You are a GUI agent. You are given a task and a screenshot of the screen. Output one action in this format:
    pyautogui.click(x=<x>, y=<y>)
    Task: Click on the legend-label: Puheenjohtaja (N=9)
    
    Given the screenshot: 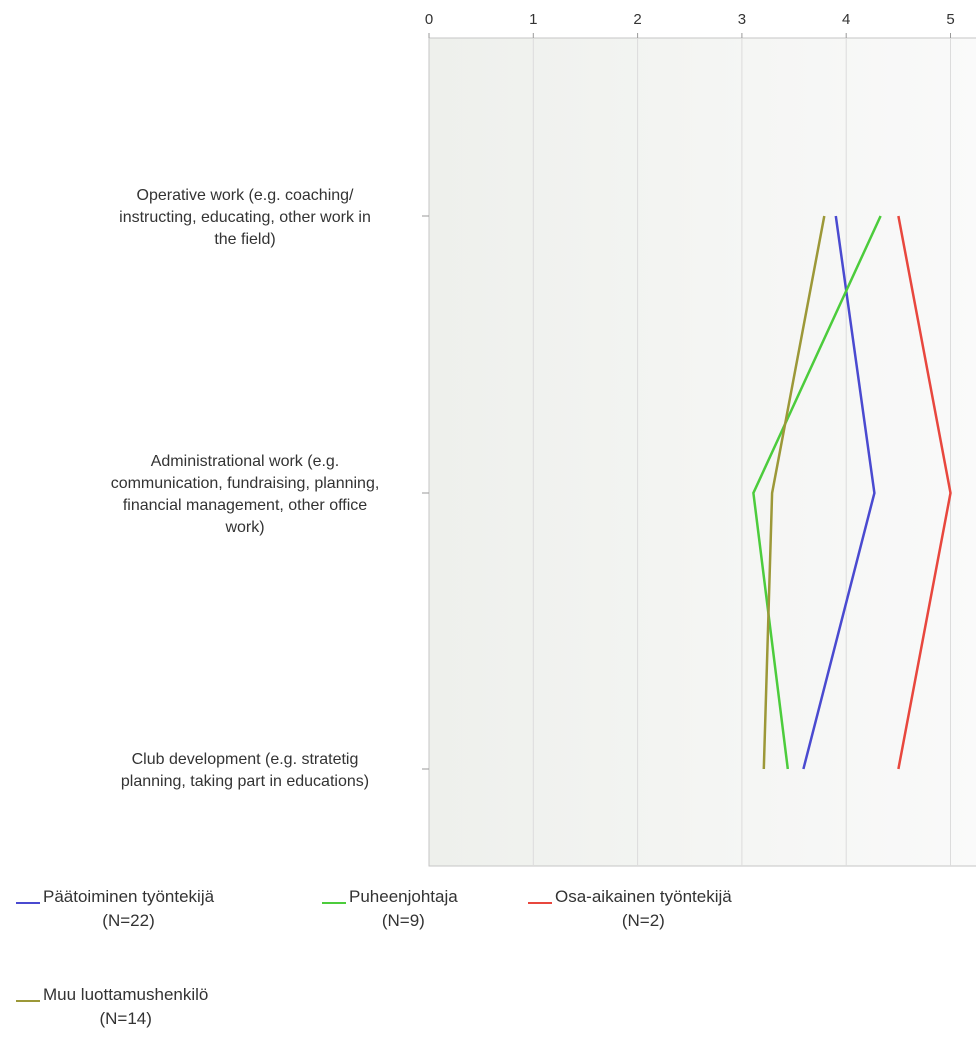 What is the action you would take?
    pyautogui.click(x=403, y=909)
    